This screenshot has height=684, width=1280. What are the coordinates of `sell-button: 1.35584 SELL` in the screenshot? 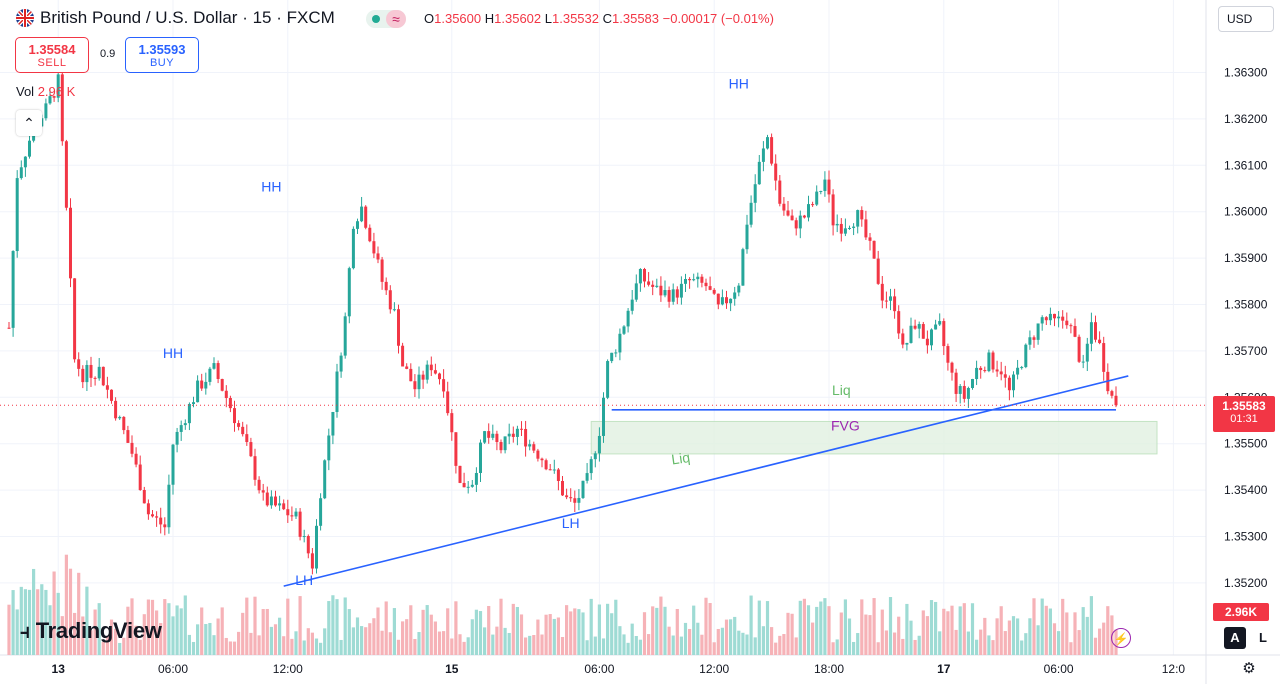 It's located at (52, 55).